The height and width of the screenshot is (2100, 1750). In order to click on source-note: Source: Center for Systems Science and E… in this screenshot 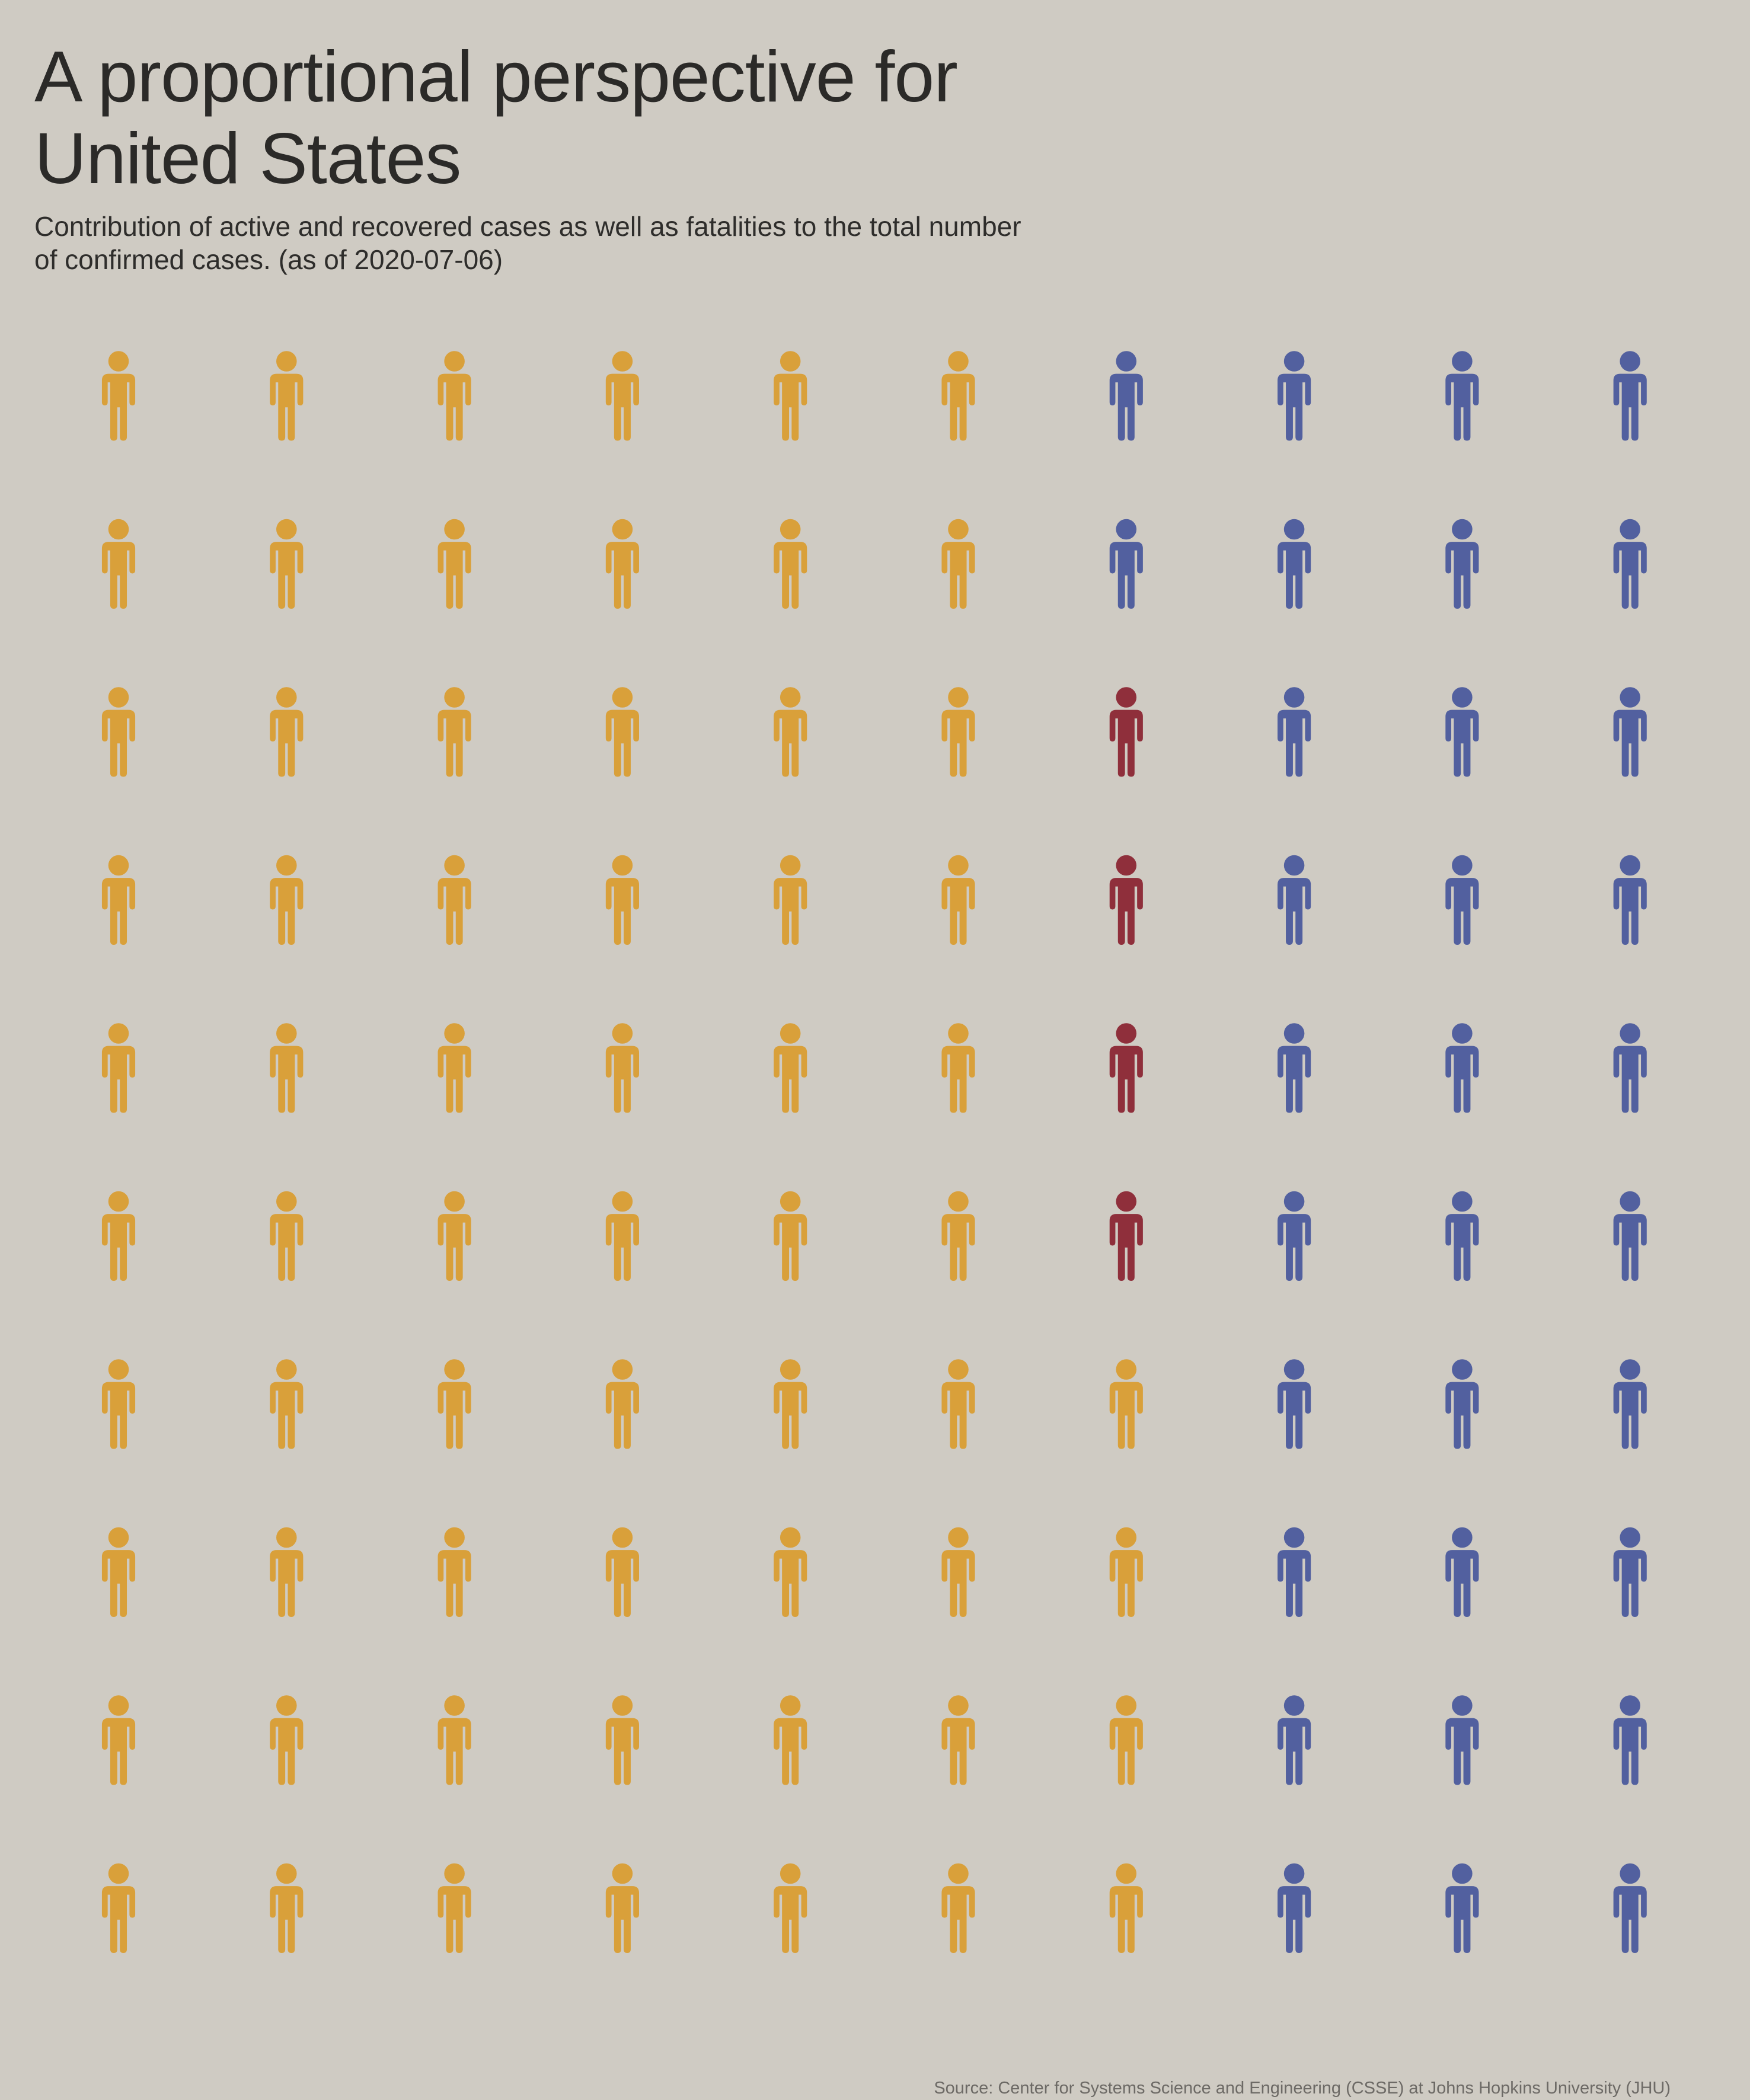, I will do `click(1302, 2088)`.